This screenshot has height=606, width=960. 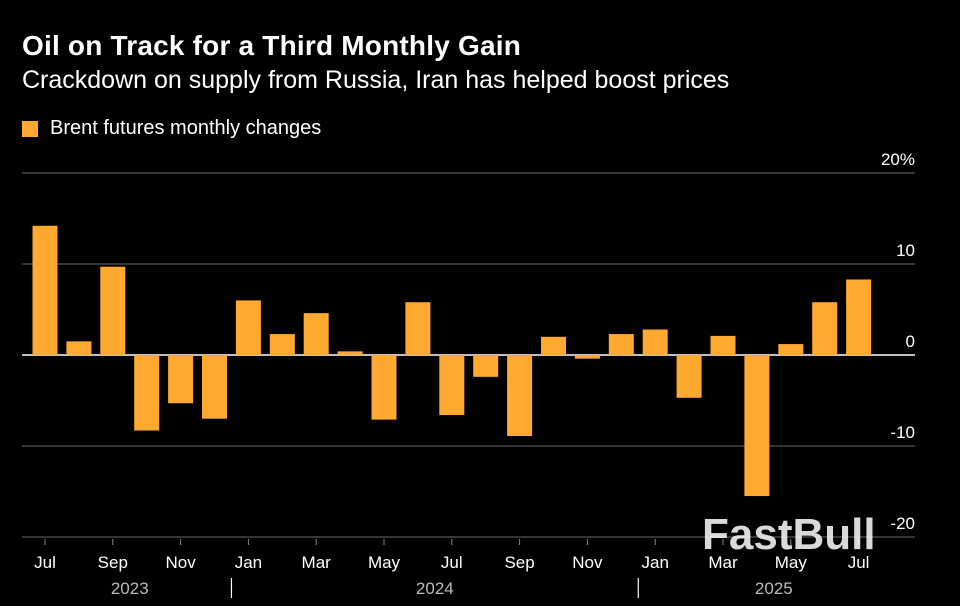 I want to click on year-label: 2025, so click(x=774, y=588).